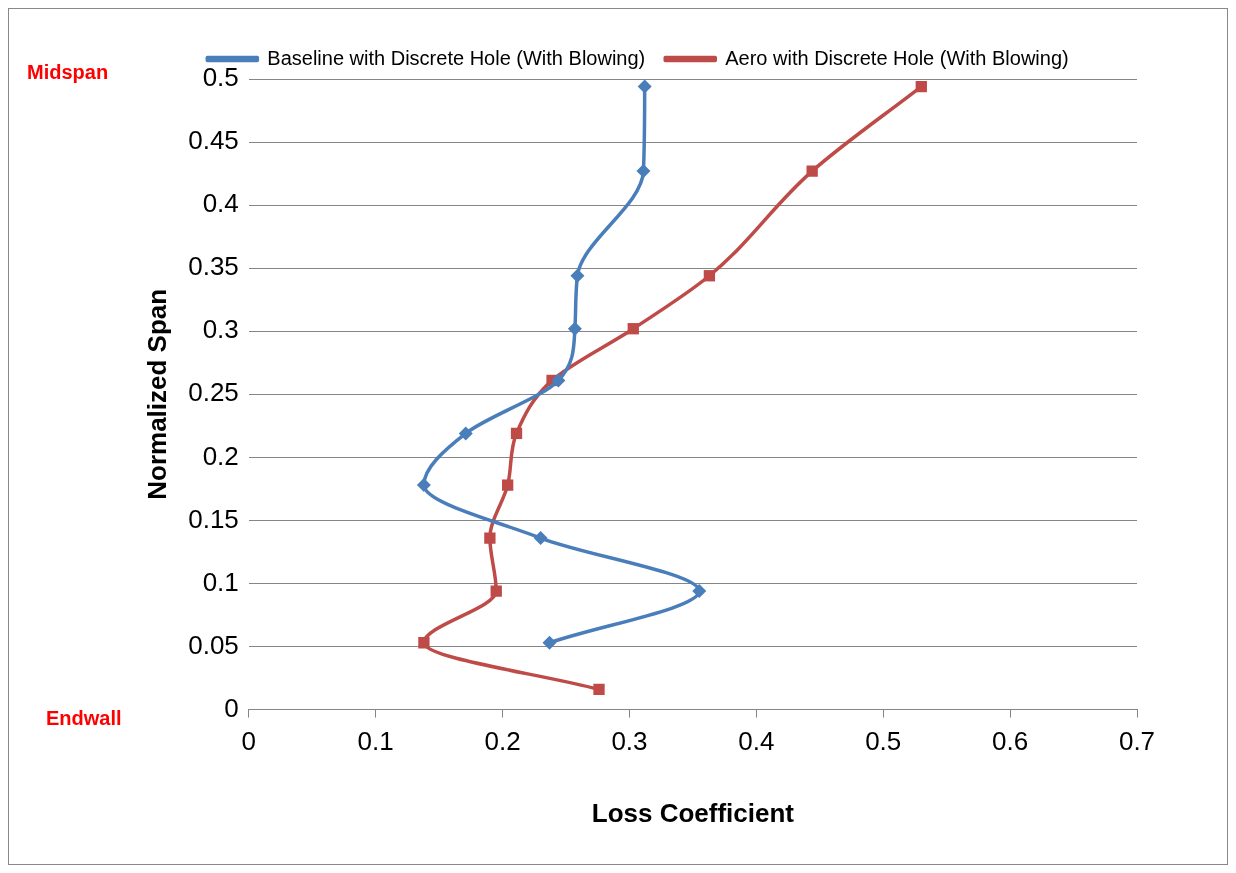  What do you see at coordinates (883, 741) in the screenshot?
I see `x-tick-label: 0.5` at bounding box center [883, 741].